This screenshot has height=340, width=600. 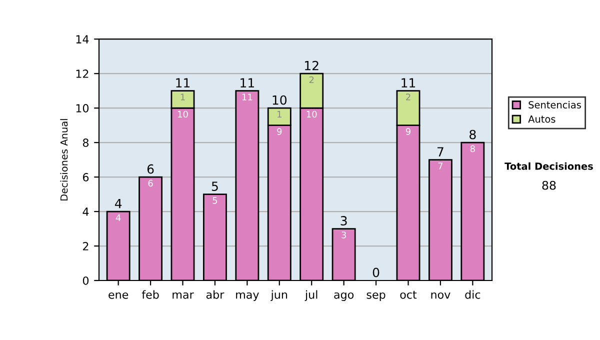 I want to click on total-label: 0, so click(x=376, y=273).